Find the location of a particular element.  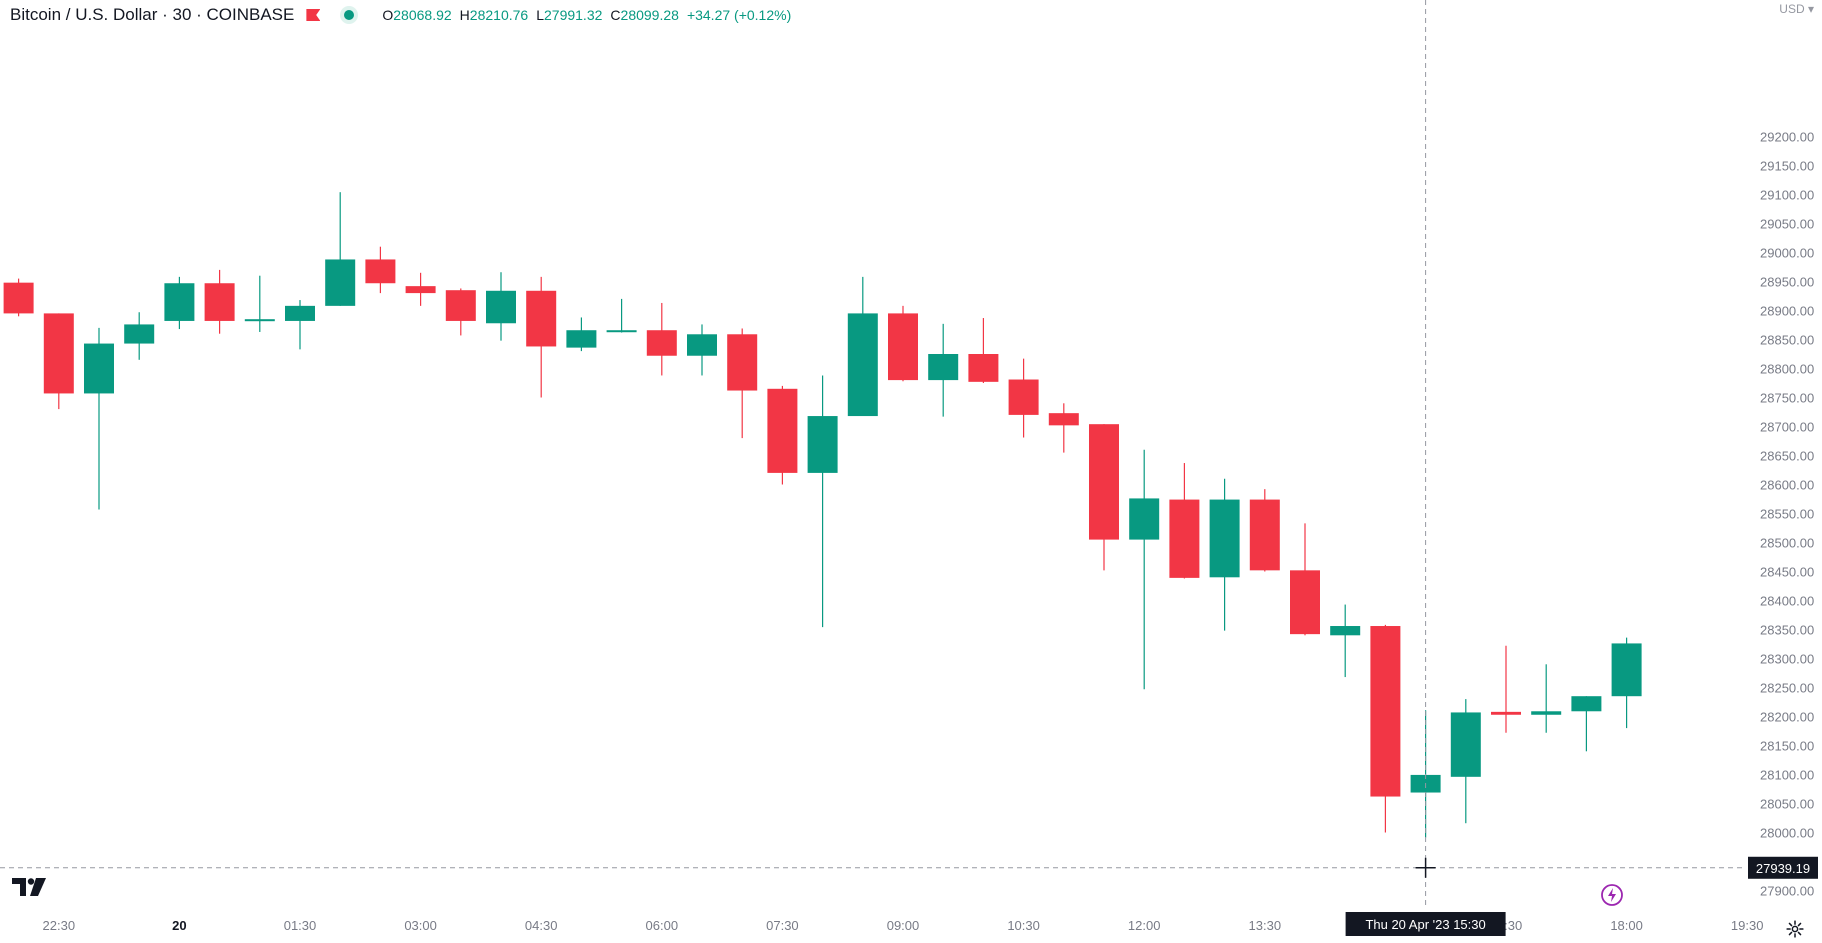

crosshair-price-label: 27939.19 is located at coordinates (1783, 868).